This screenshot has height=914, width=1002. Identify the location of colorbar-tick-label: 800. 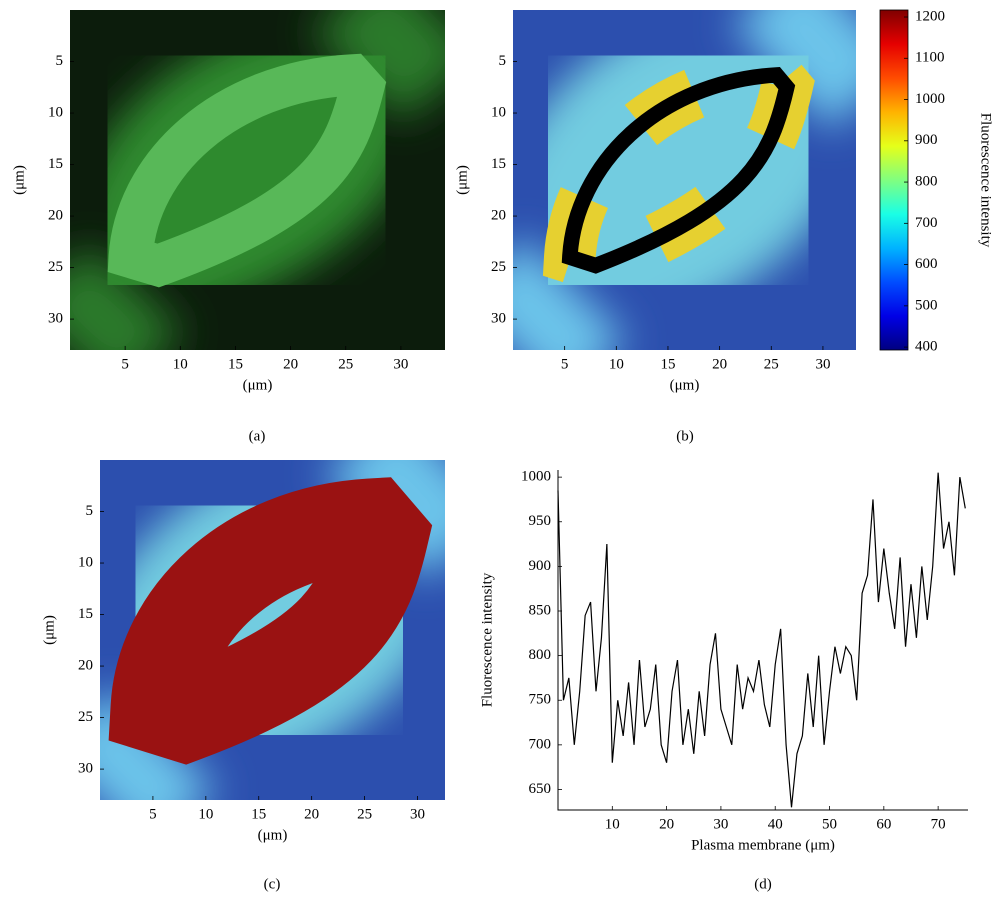
(926, 182).